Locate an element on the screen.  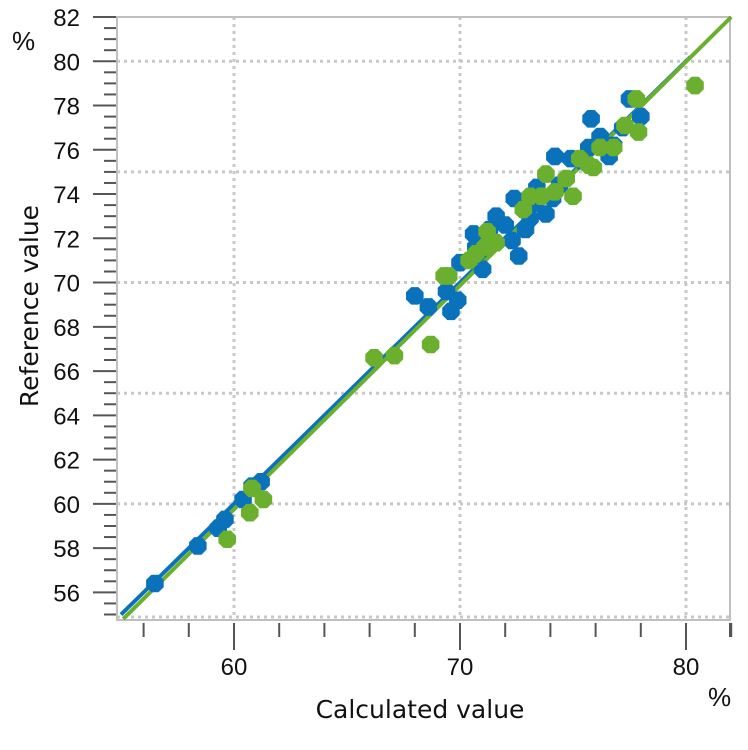
y-tick-label: 68 is located at coordinates (66, 328).